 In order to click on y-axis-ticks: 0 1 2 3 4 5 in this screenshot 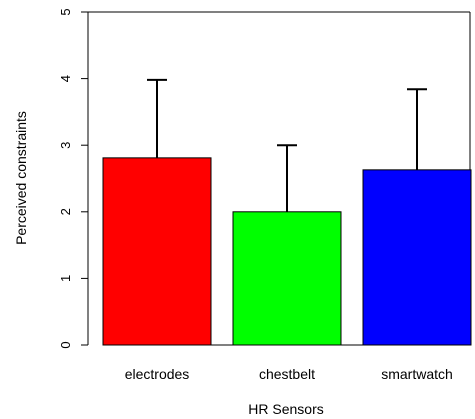, I will do `click(73, 178)`.